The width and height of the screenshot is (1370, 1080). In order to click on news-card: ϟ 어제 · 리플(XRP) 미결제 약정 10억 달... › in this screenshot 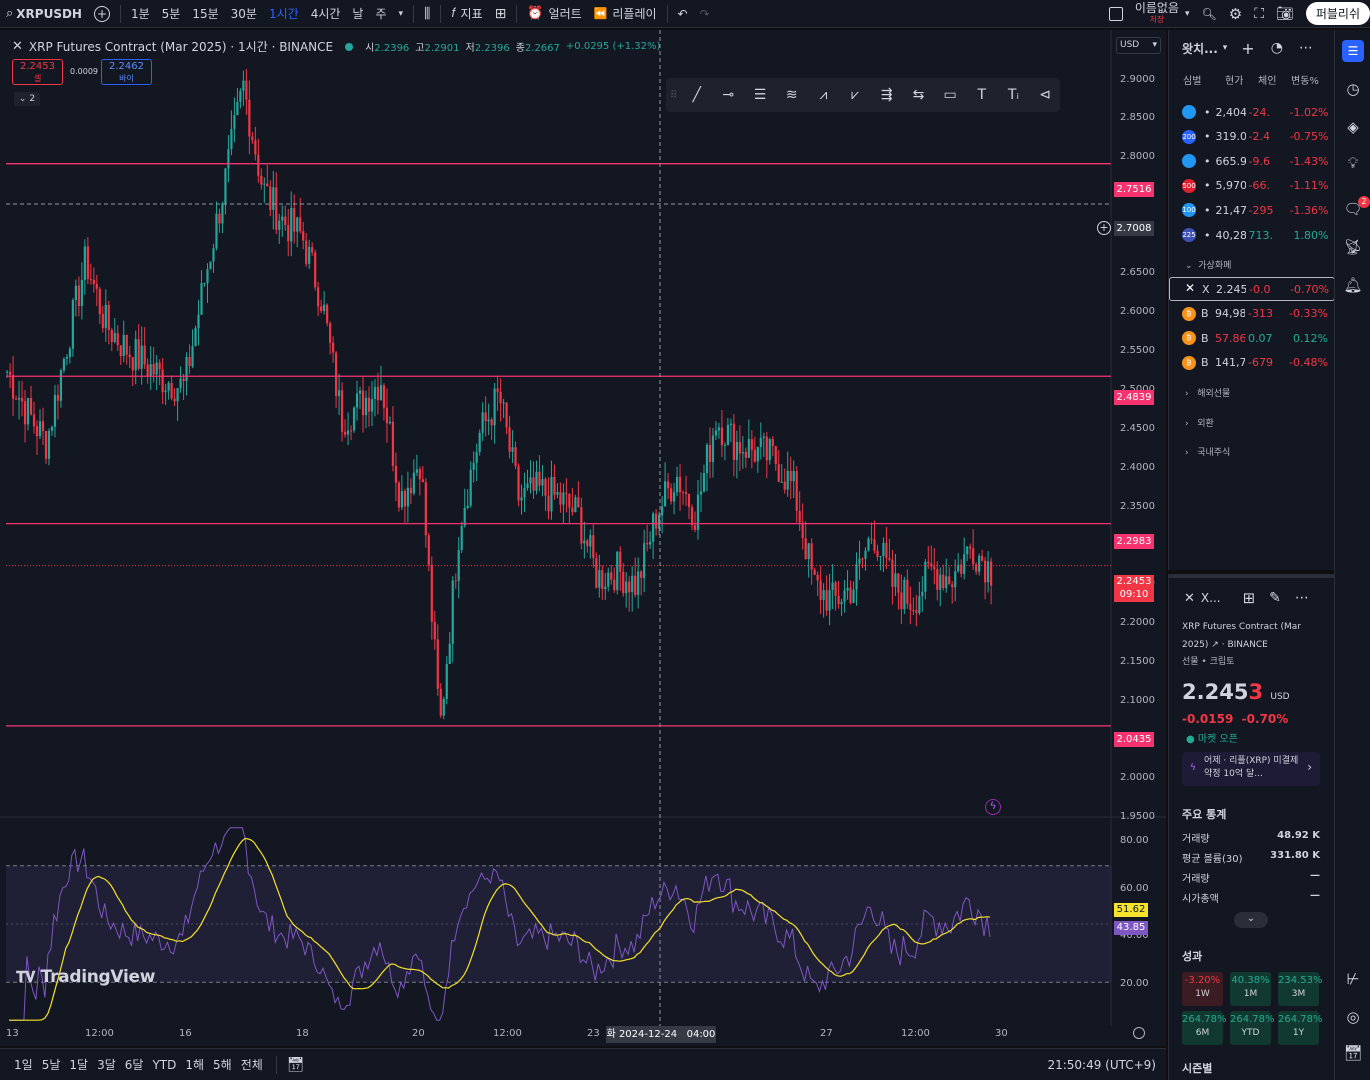, I will do `click(1251, 769)`.